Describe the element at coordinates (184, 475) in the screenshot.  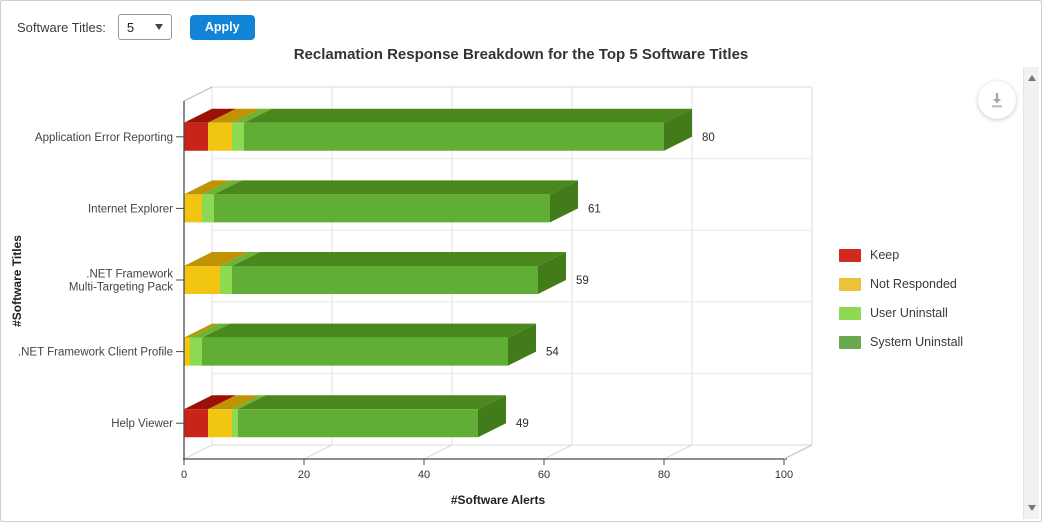
I see `x-tick-label: 0` at that location.